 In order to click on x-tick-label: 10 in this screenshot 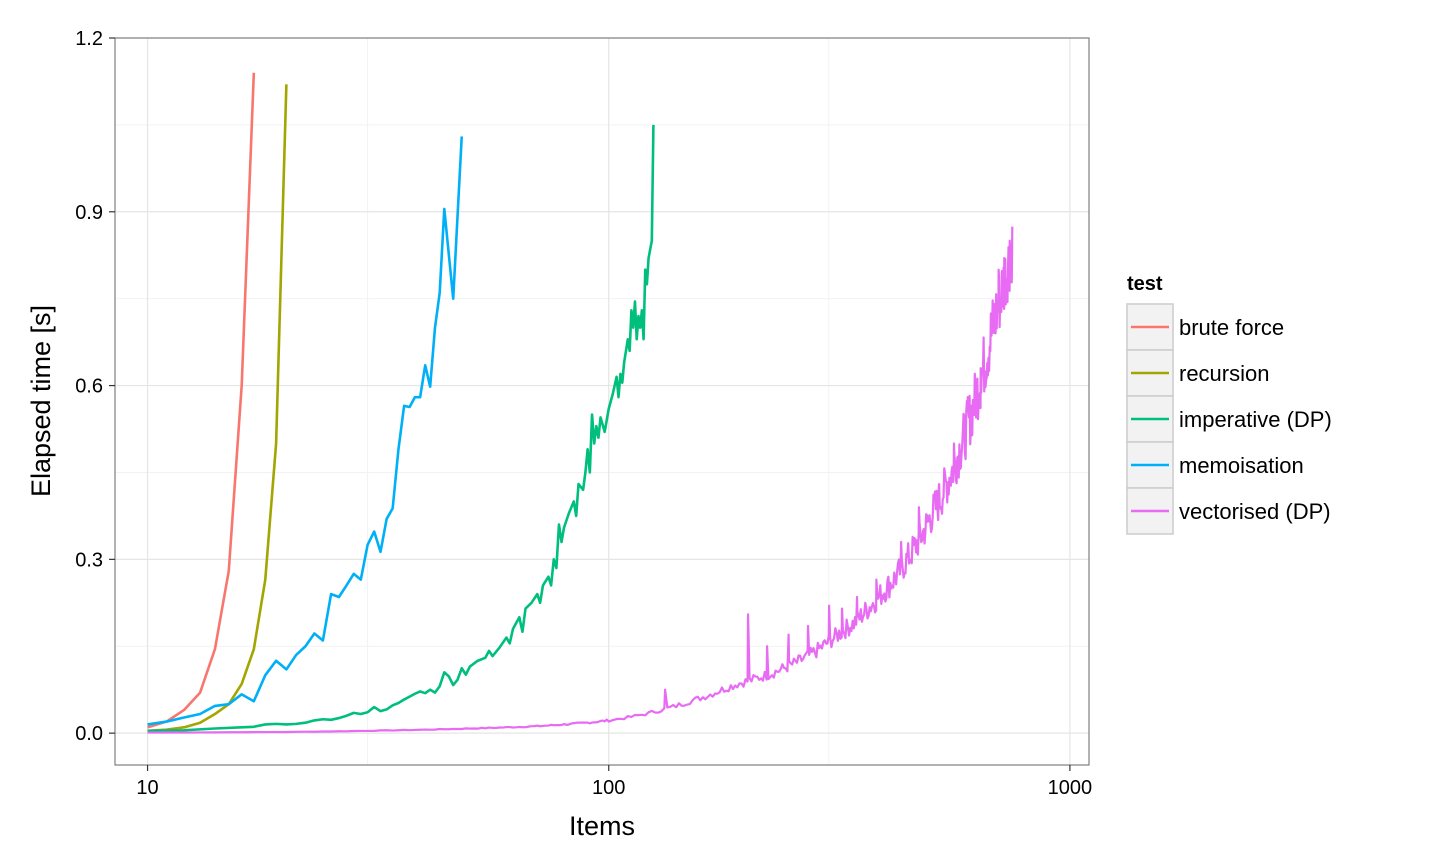, I will do `click(147, 788)`.